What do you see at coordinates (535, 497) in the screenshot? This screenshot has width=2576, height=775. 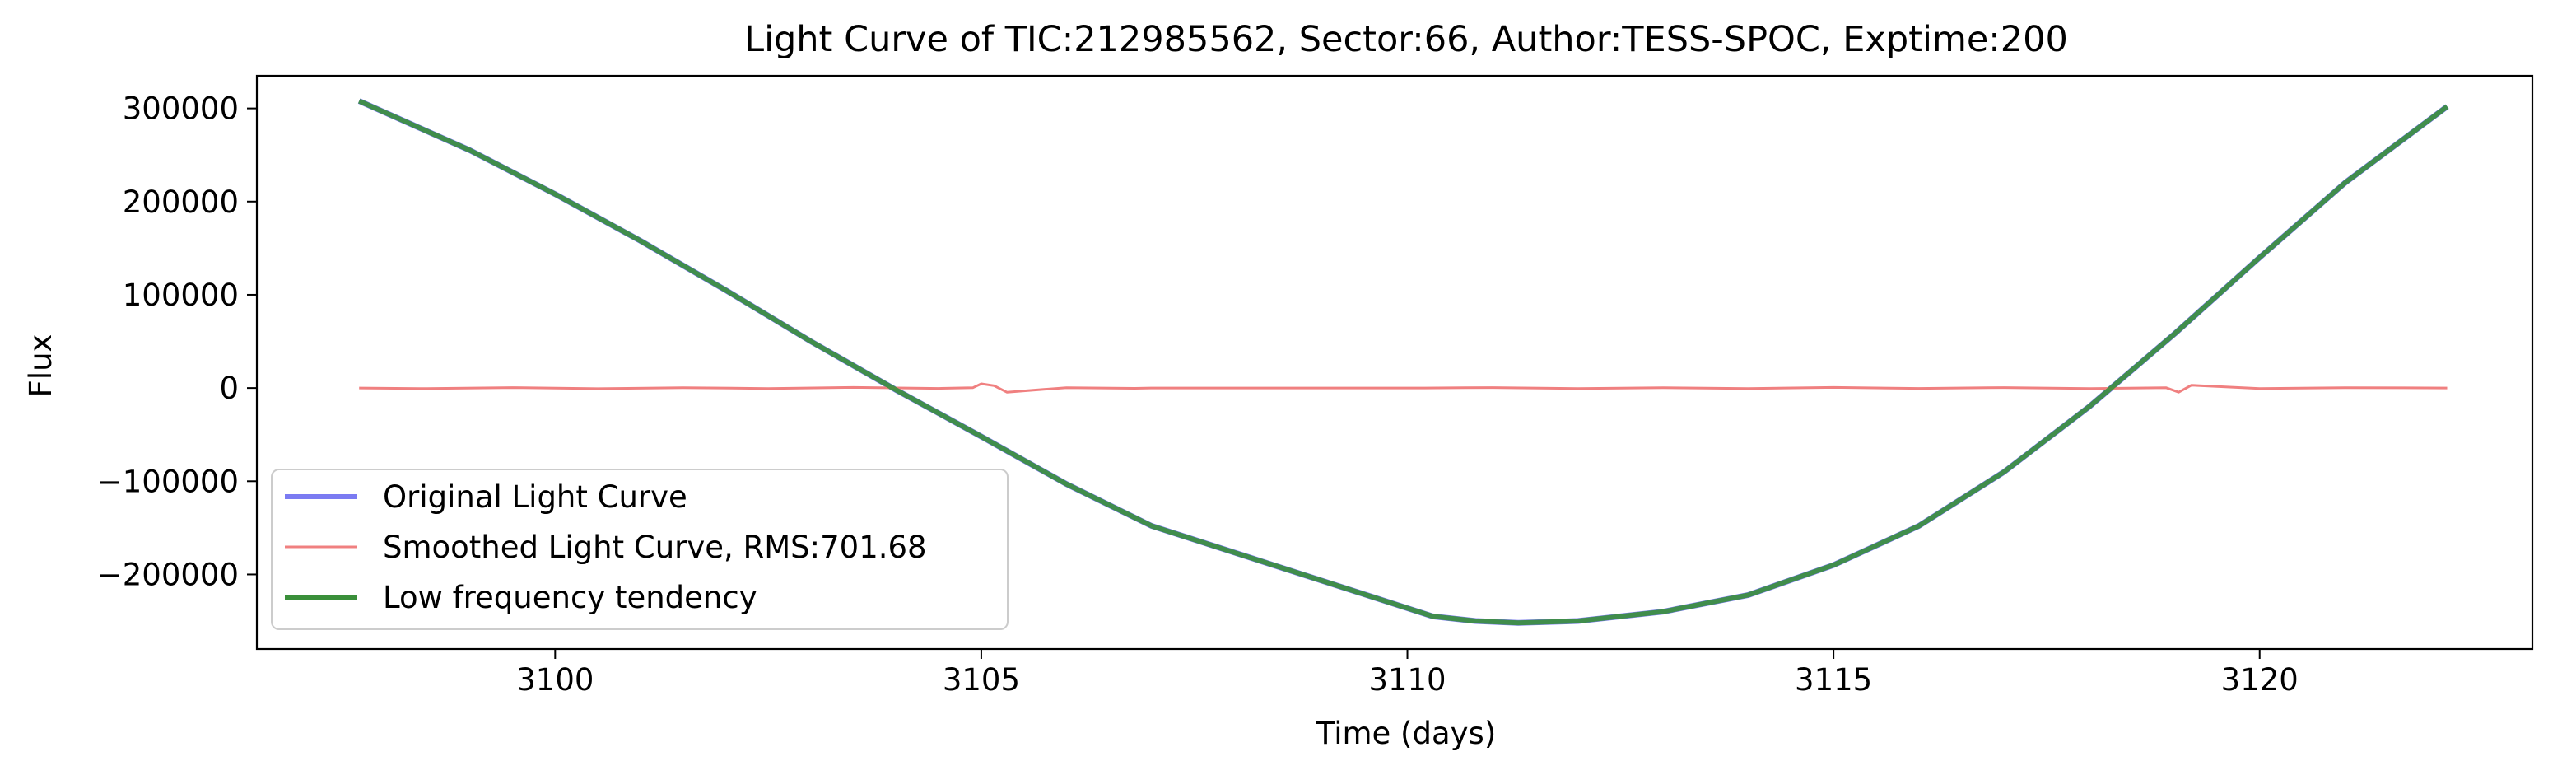 I see `legend-label-original: Original Light Curve` at bounding box center [535, 497].